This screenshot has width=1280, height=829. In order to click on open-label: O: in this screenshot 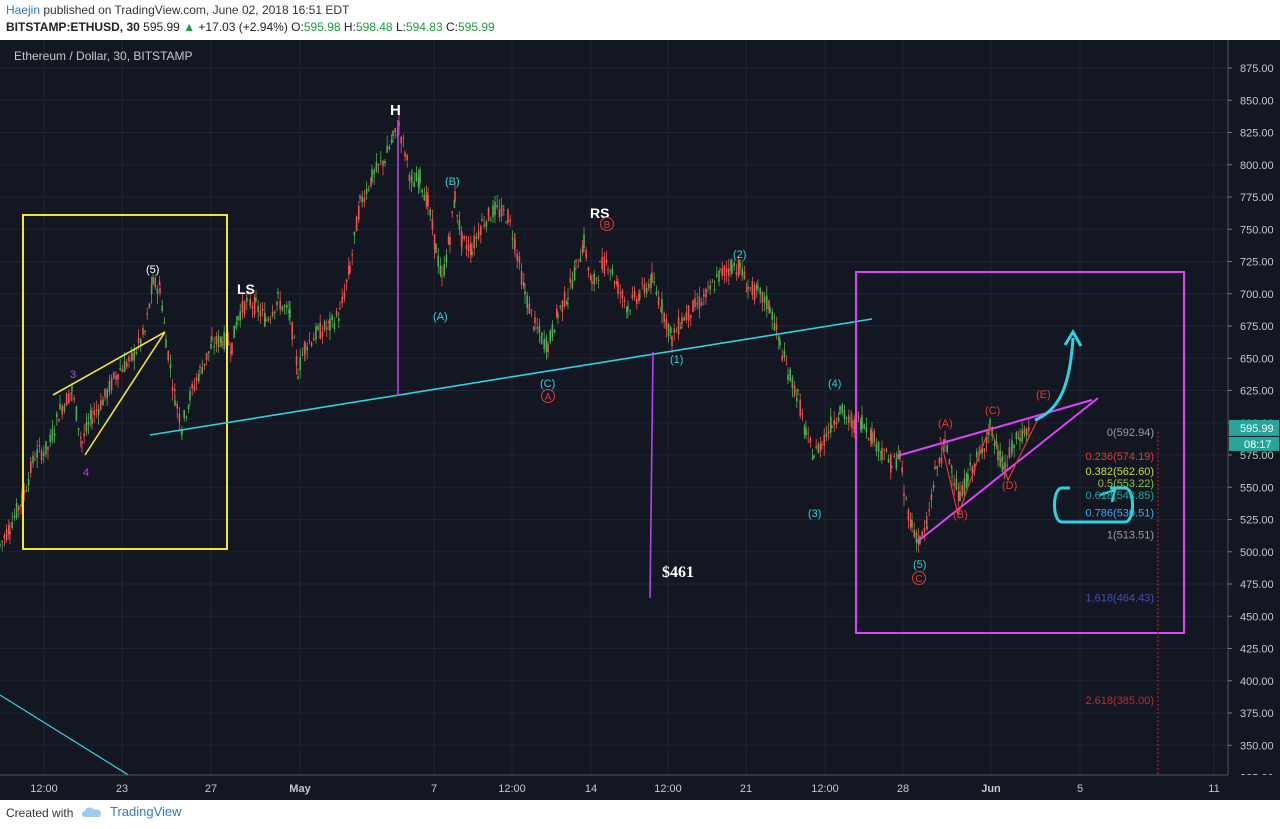, I will do `click(297, 27)`.